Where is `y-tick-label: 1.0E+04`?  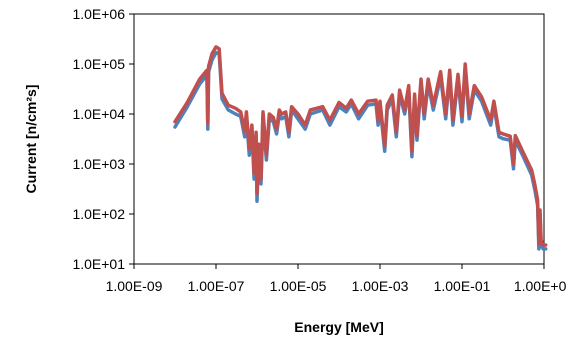
y-tick-label: 1.0E+04 is located at coordinates (98, 114).